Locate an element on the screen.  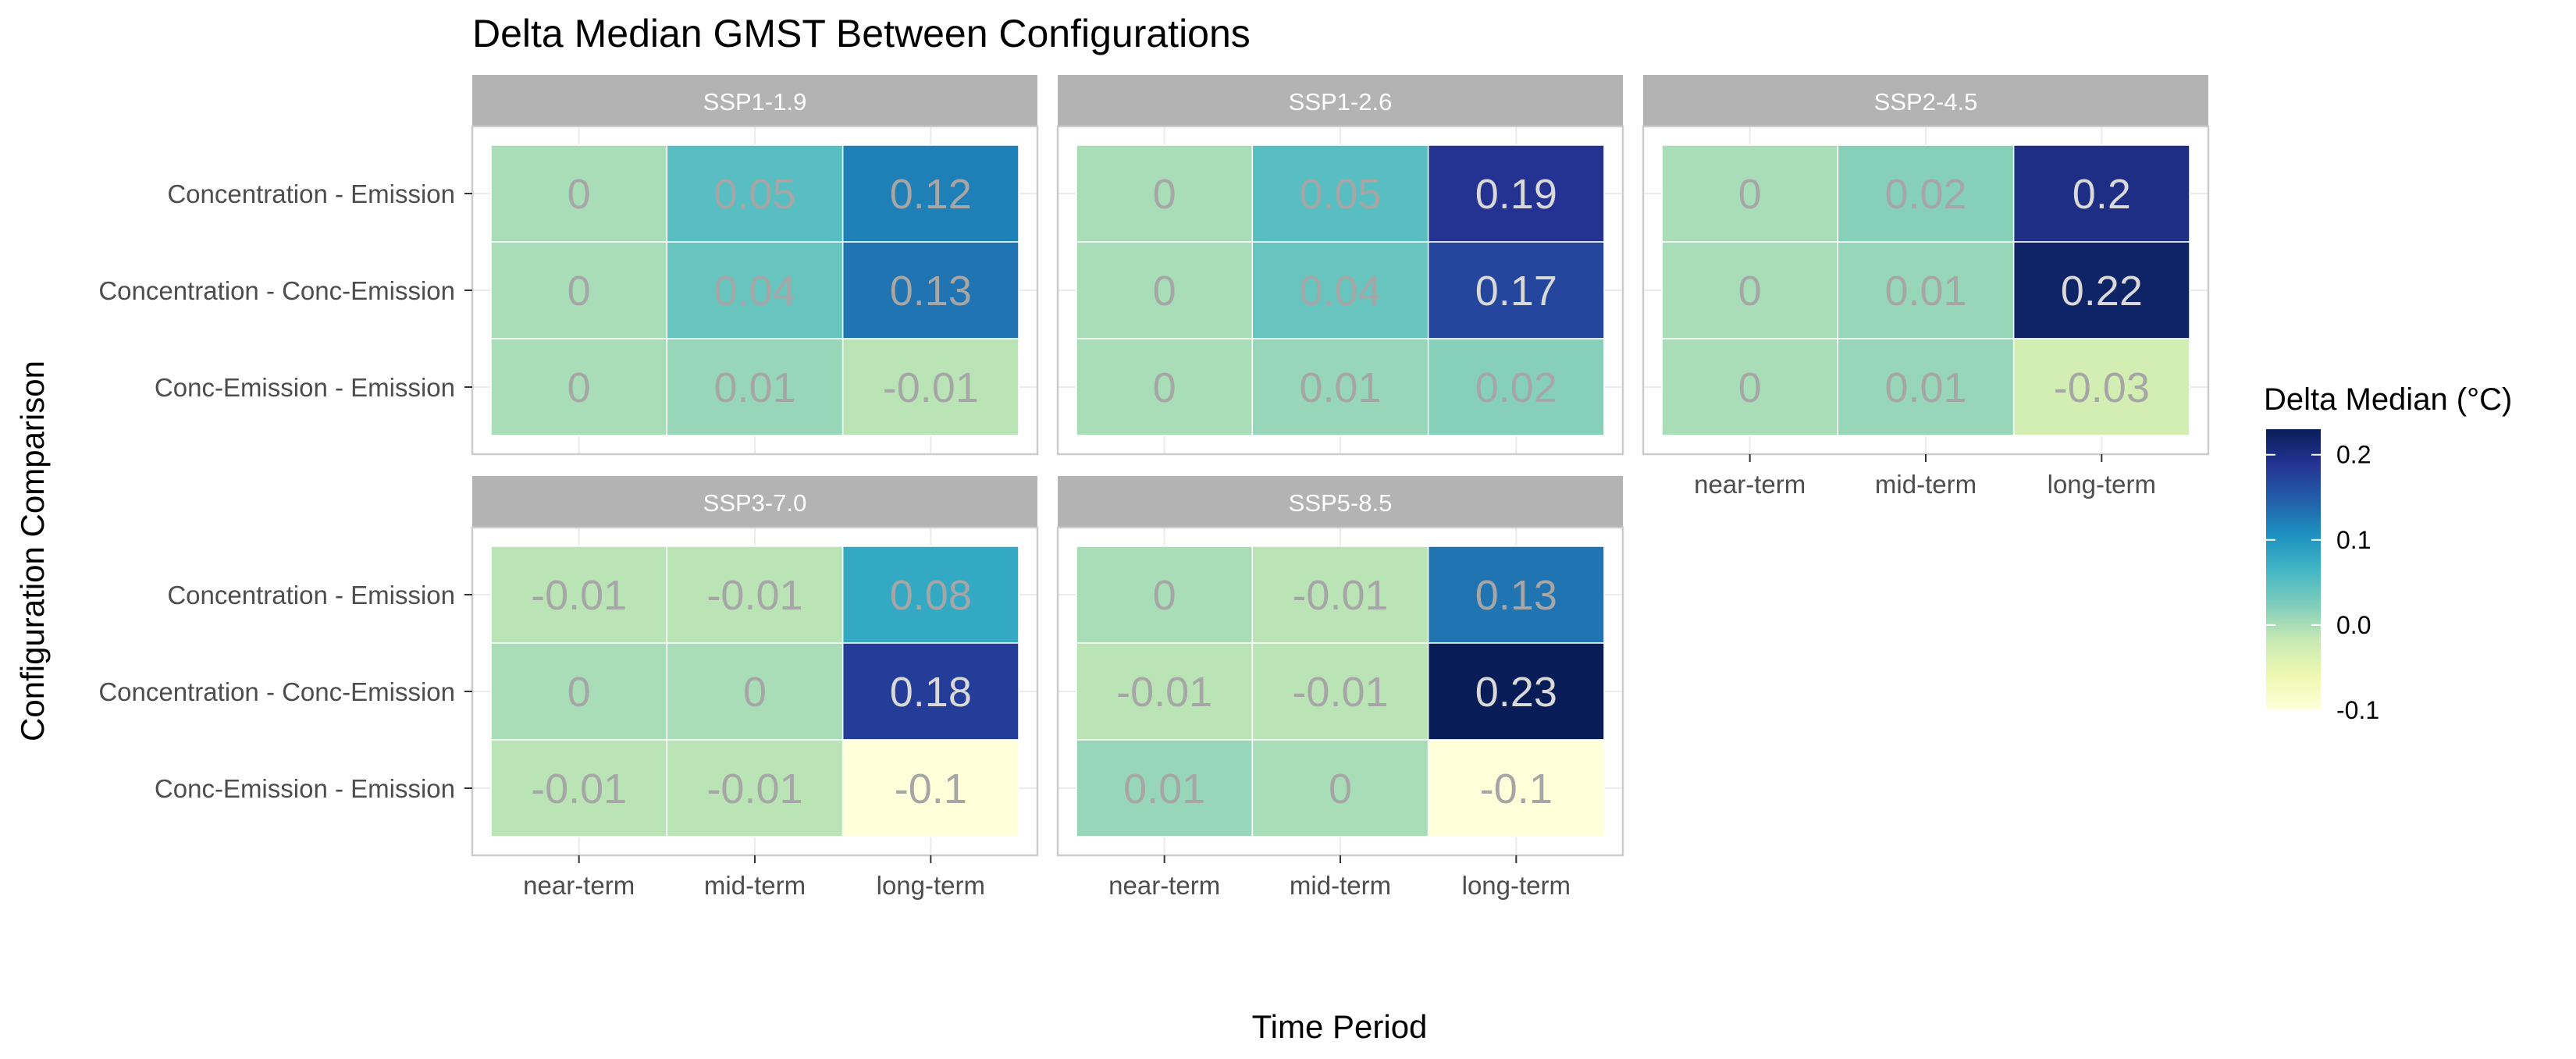
facet-panel: SSP1-2.6 0 0.05 0.19 0 0.04 0.17 0 0.01 0.02 is located at coordinates (1340, 265).